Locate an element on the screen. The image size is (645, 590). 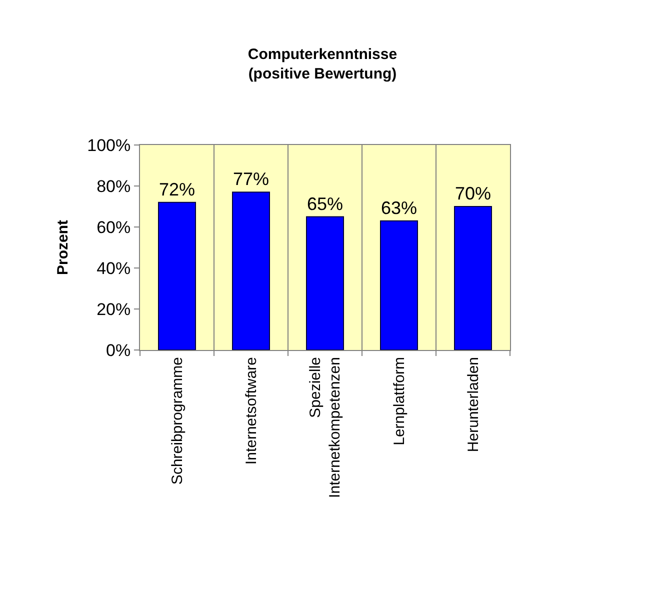
data-label: 72% is located at coordinates (177, 189).